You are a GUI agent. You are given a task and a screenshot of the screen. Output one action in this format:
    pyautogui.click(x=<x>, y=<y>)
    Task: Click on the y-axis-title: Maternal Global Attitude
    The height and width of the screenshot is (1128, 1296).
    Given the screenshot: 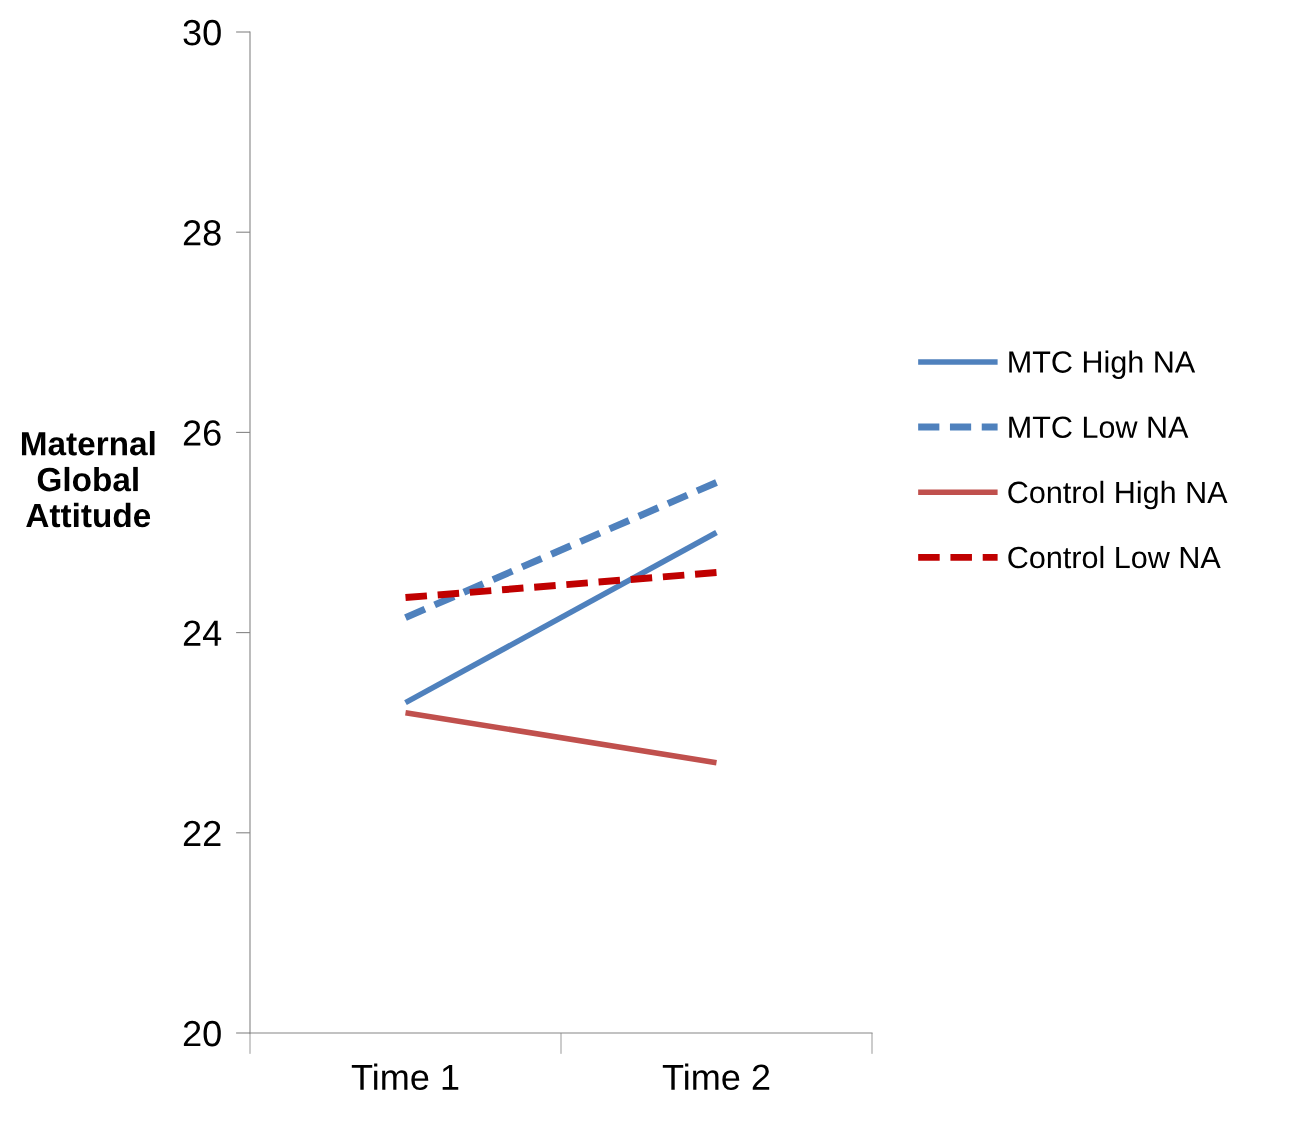 What is the action you would take?
    pyautogui.click(x=88, y=479)
    